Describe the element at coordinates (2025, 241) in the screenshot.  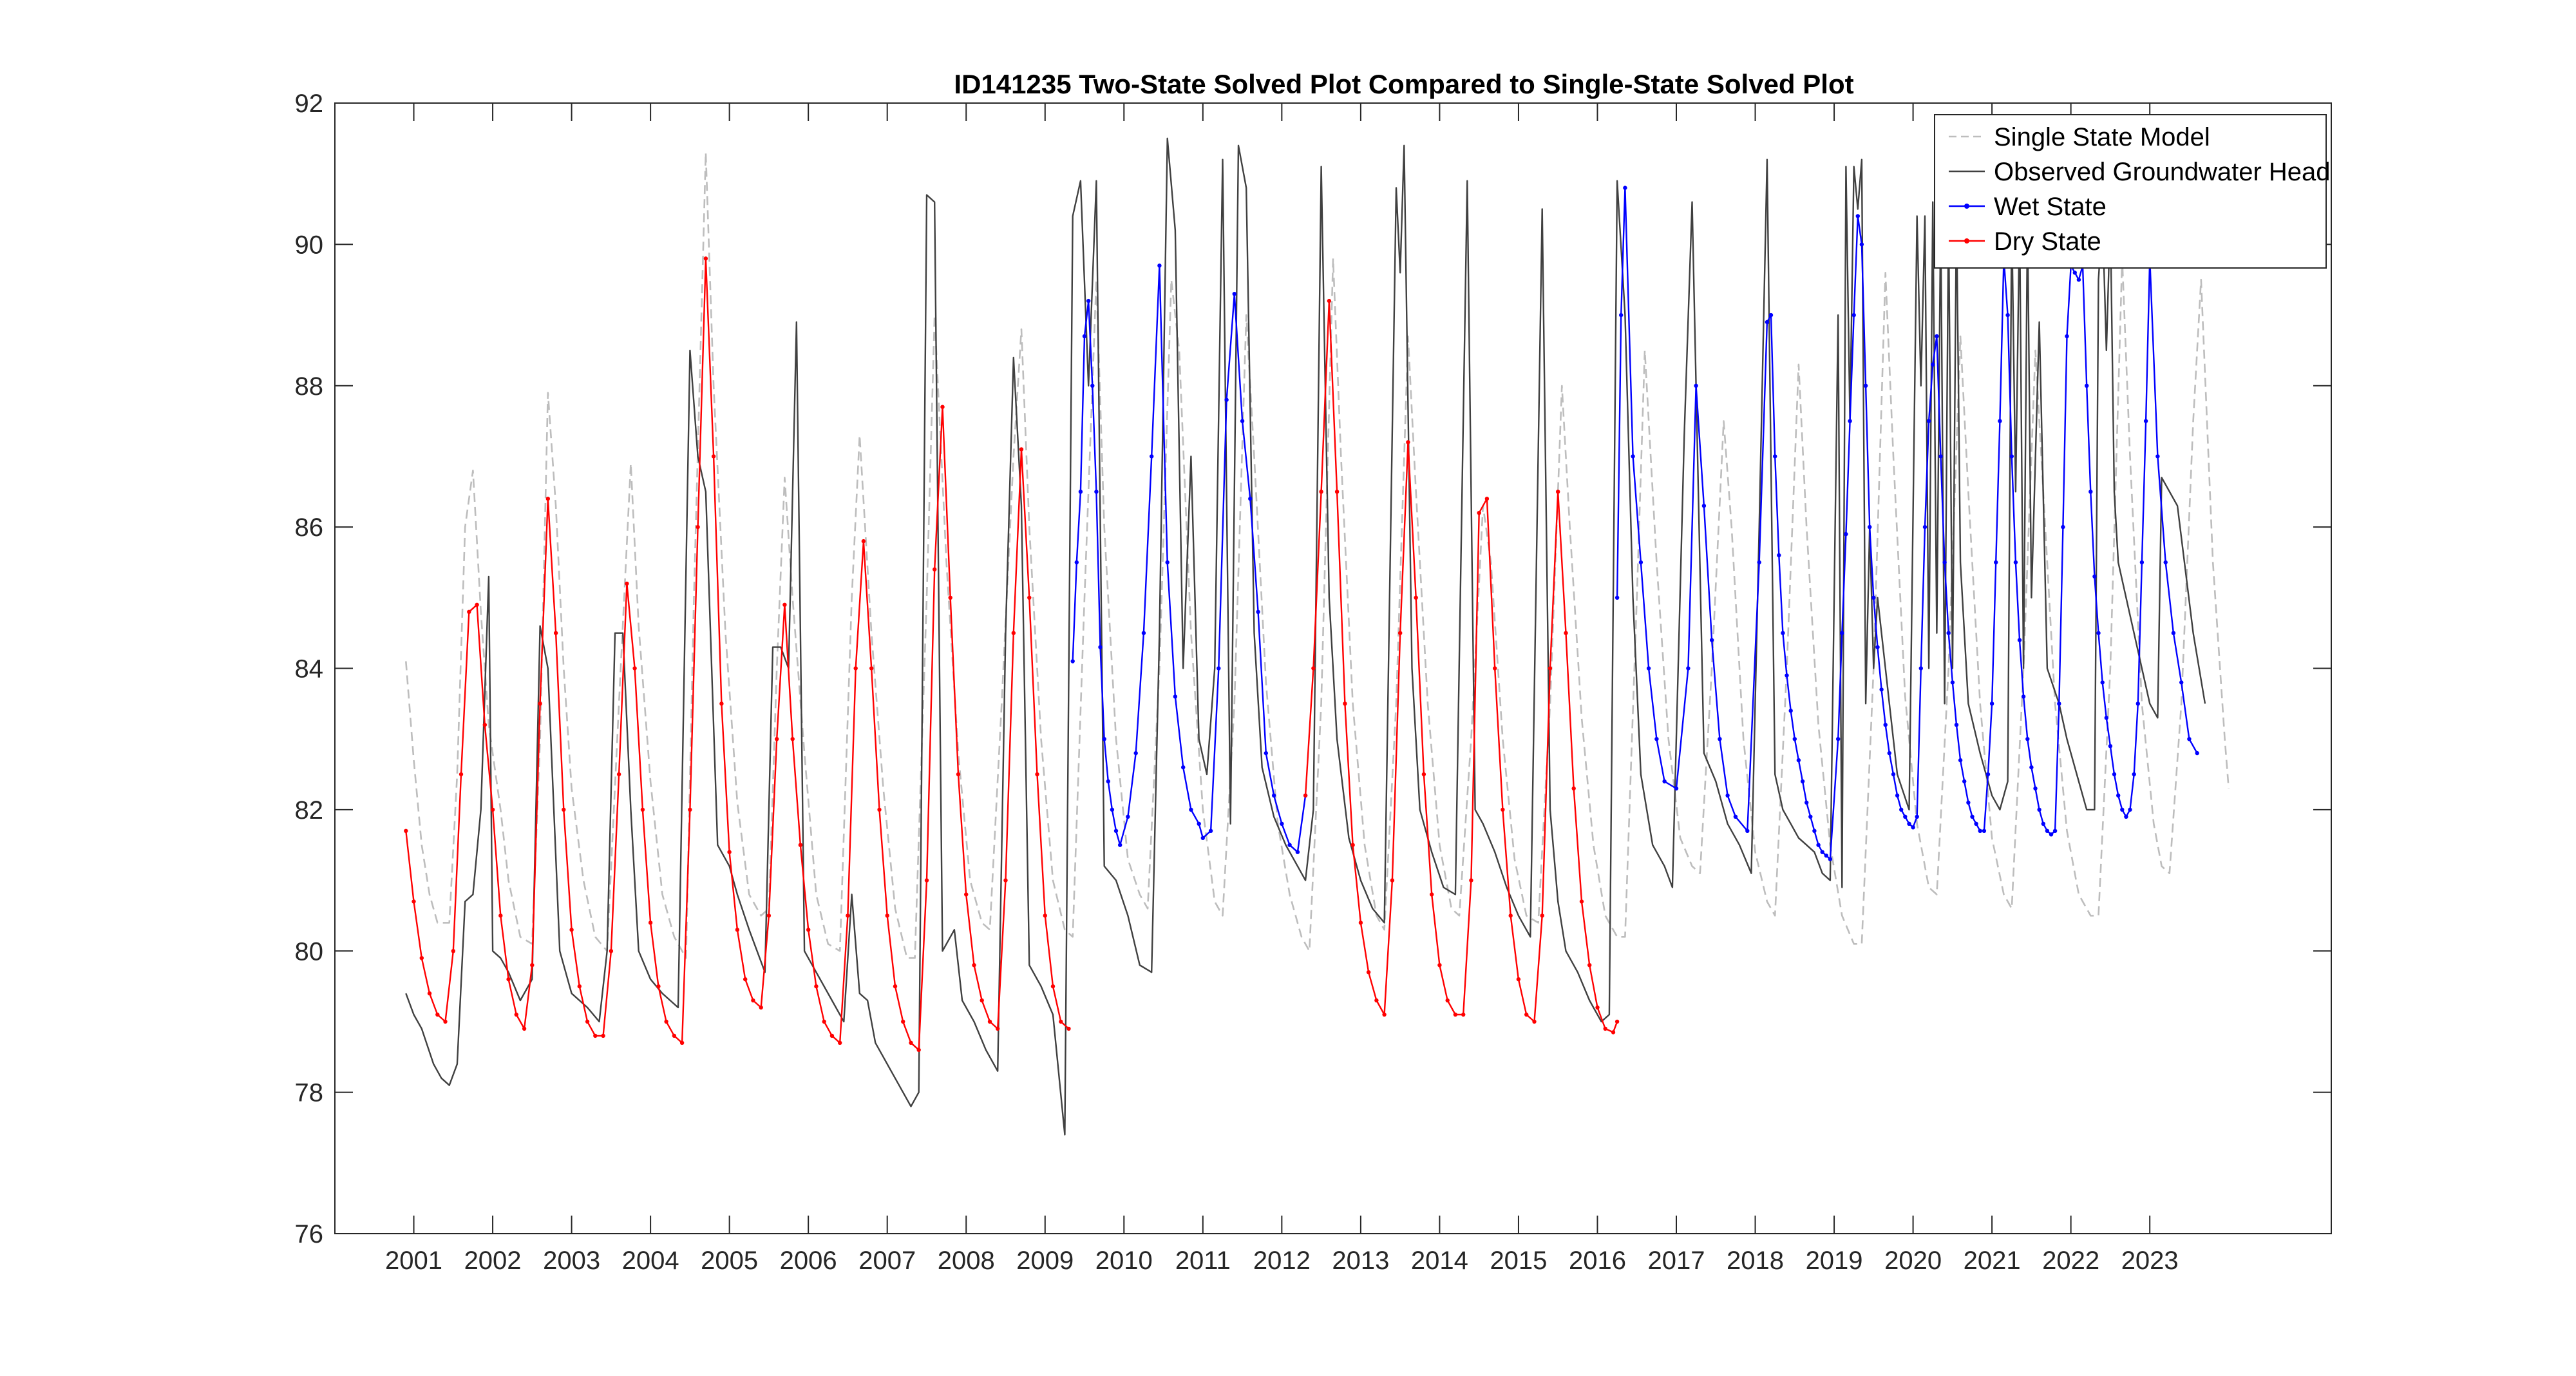
I see `legend-item-dry-state: Dry State` at that location.